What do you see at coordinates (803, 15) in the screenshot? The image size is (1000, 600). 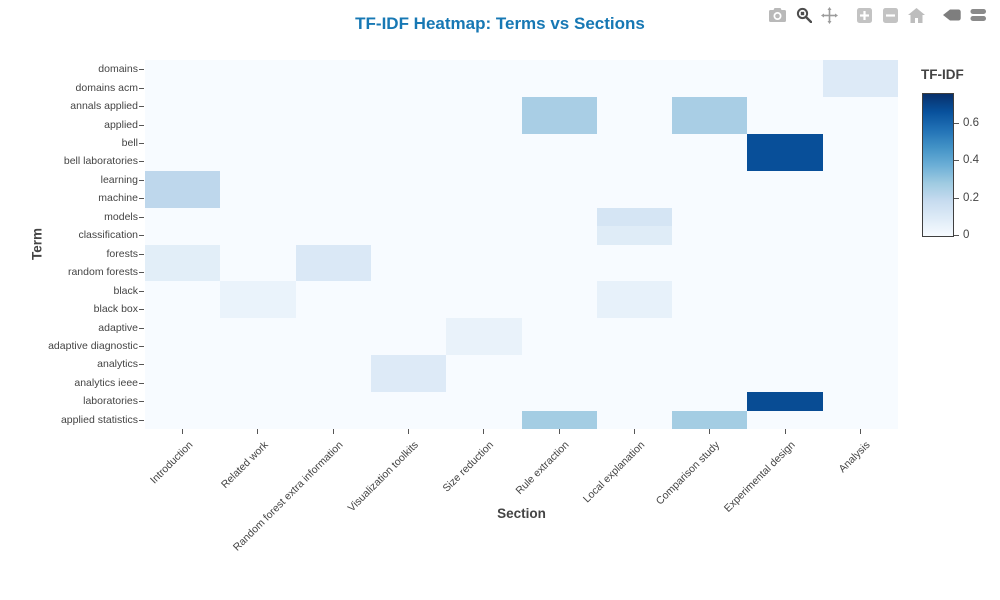 I see `zoom-icon` at bounding box center [803, 15].